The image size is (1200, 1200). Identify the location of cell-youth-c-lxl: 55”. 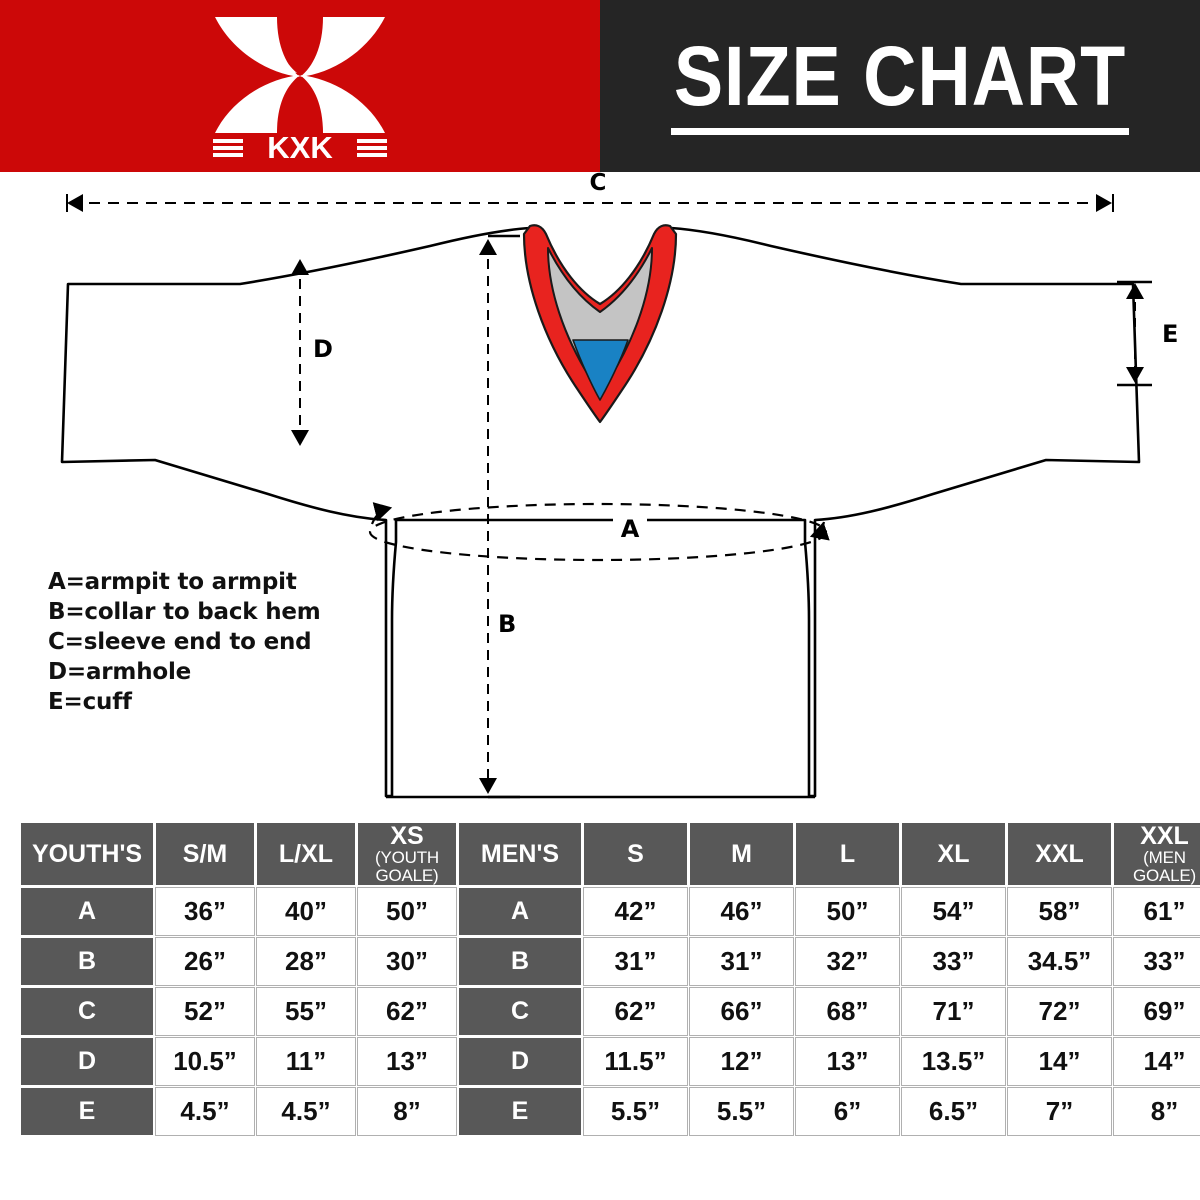
(306, 1011).